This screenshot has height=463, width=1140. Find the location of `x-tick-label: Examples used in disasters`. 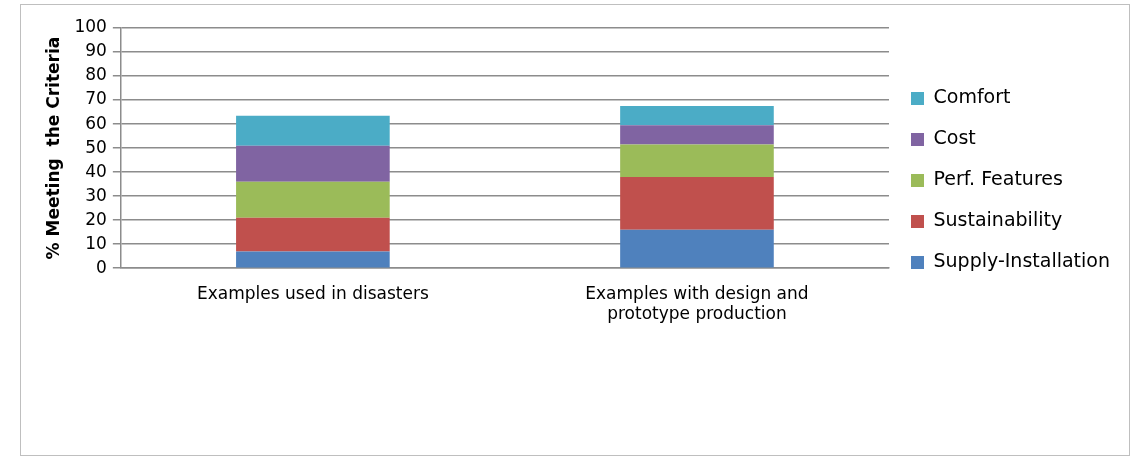

x-tick-label: Examples used in disasters is located at coordinates (312, 292).